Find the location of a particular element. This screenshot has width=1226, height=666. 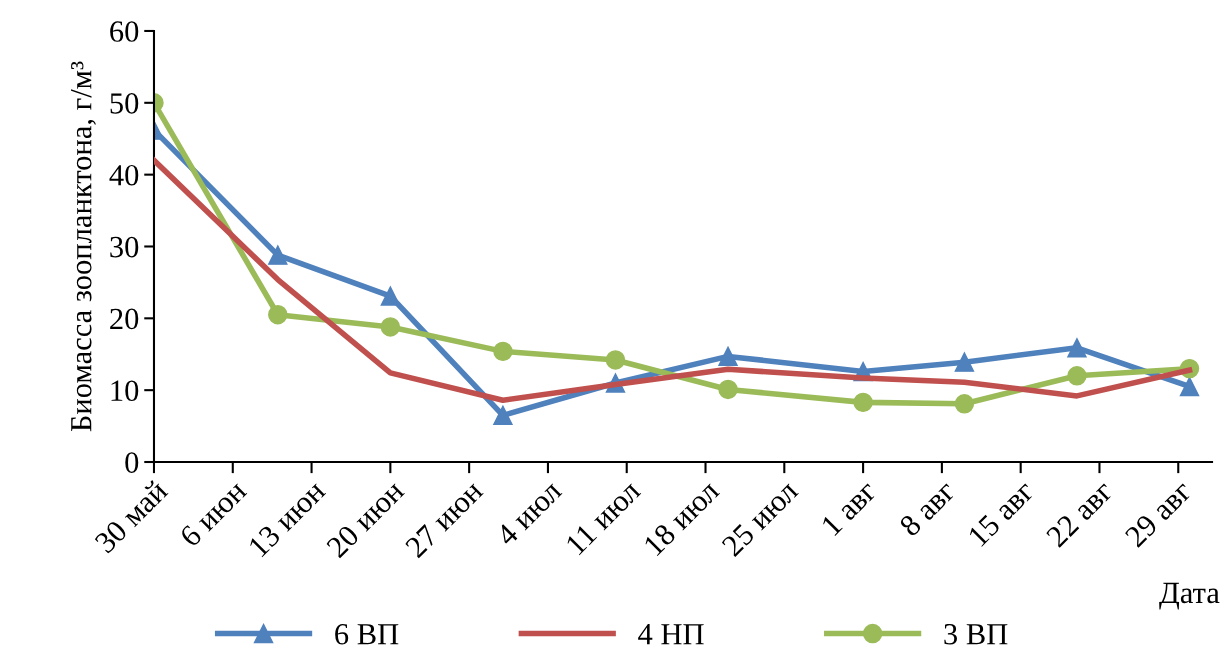

x-tick-label: 18 июл is located at coordinates (682, 518).